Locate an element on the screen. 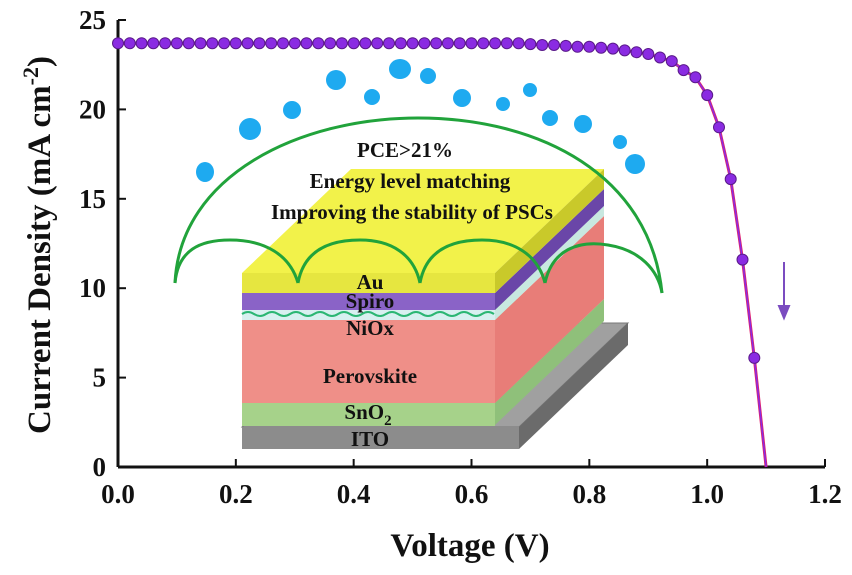  annotation-pce: PCE>21% is located at coordinates (405, 150).